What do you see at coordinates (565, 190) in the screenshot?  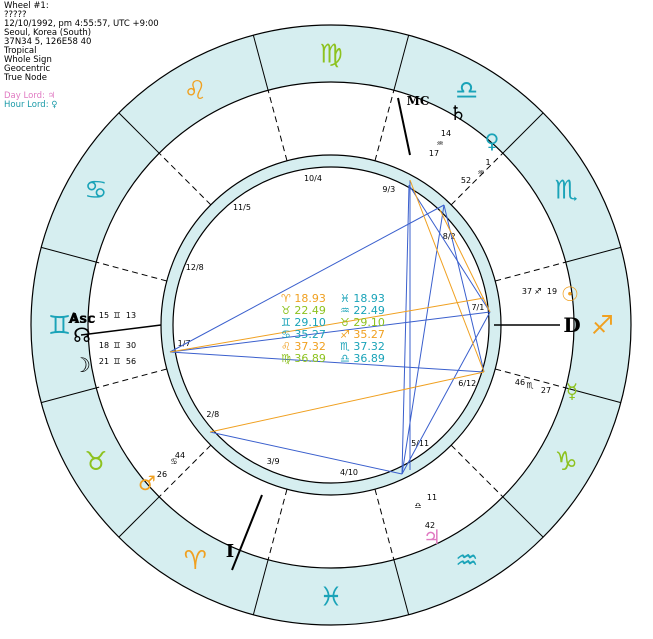 I see `sign-scorpio-glyph: ♏` at bounding box center [565, 190].